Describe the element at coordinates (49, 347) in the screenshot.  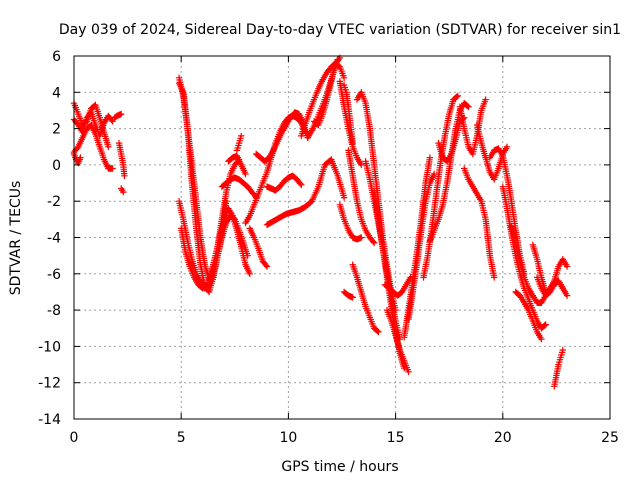
I see `y-tick-label: -10` at that location.